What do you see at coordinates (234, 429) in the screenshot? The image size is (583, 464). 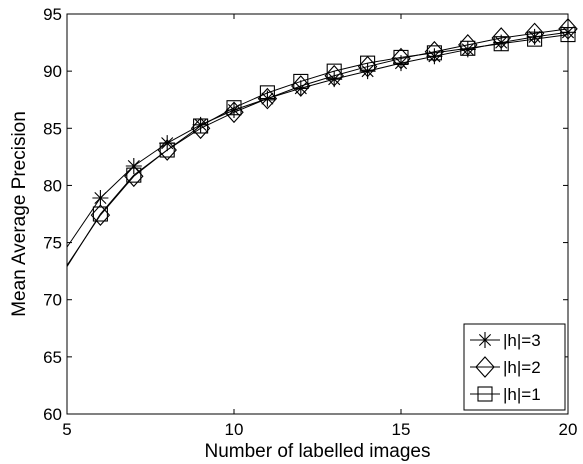 I see `x-tick-label: 10` at bounding box center [234, 429].